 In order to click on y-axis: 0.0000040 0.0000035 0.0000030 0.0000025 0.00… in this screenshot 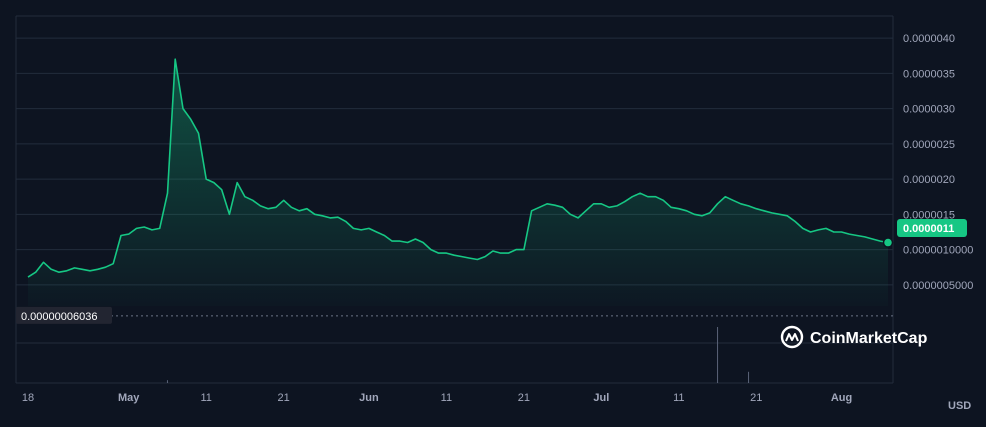, I will do `click(938, 162)`.